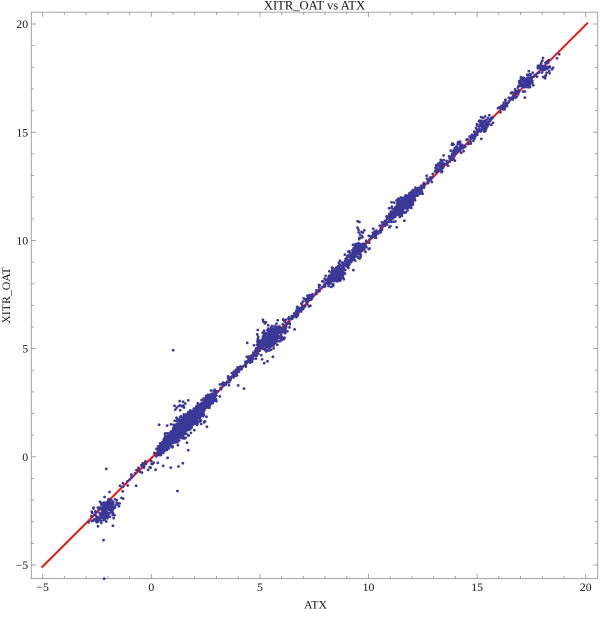 The image size is (600, 617). What do you see at coordinates (315, 605) in the screenshot?
I see `svg-text: ATX` at bounding box center [315, 605].